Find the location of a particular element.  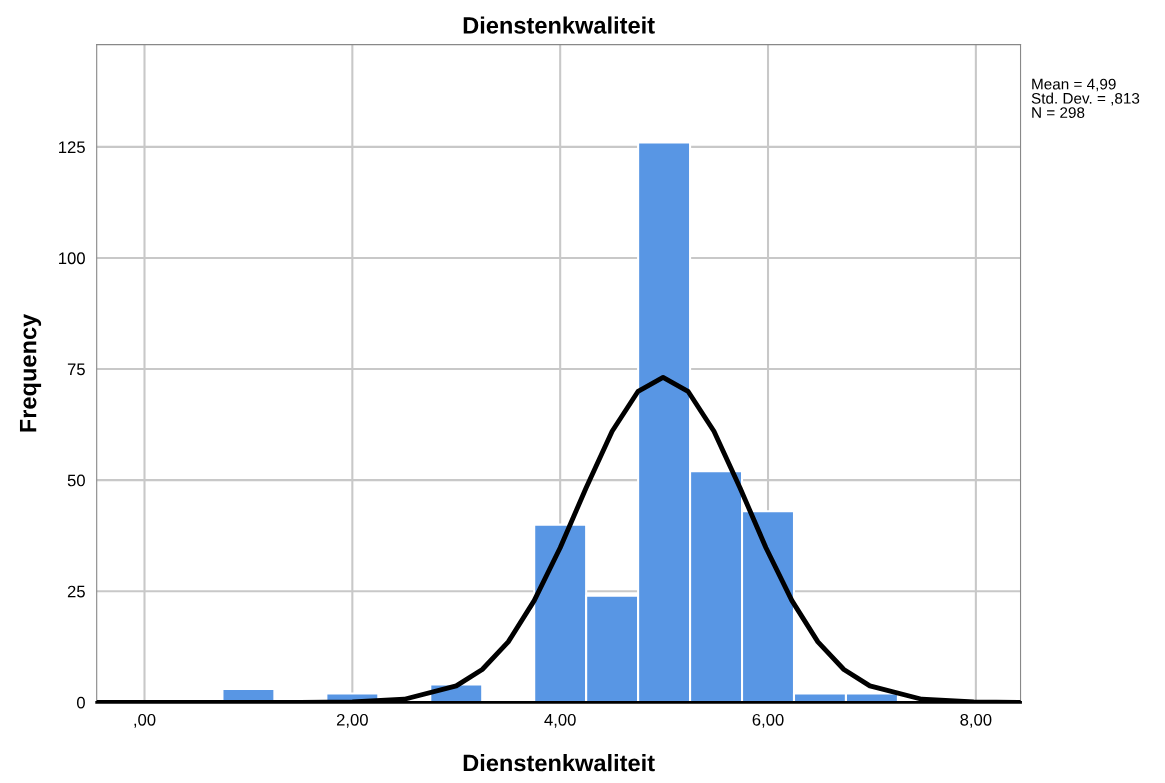

y-tick-label: 0 is located at coordinates (80, 702).